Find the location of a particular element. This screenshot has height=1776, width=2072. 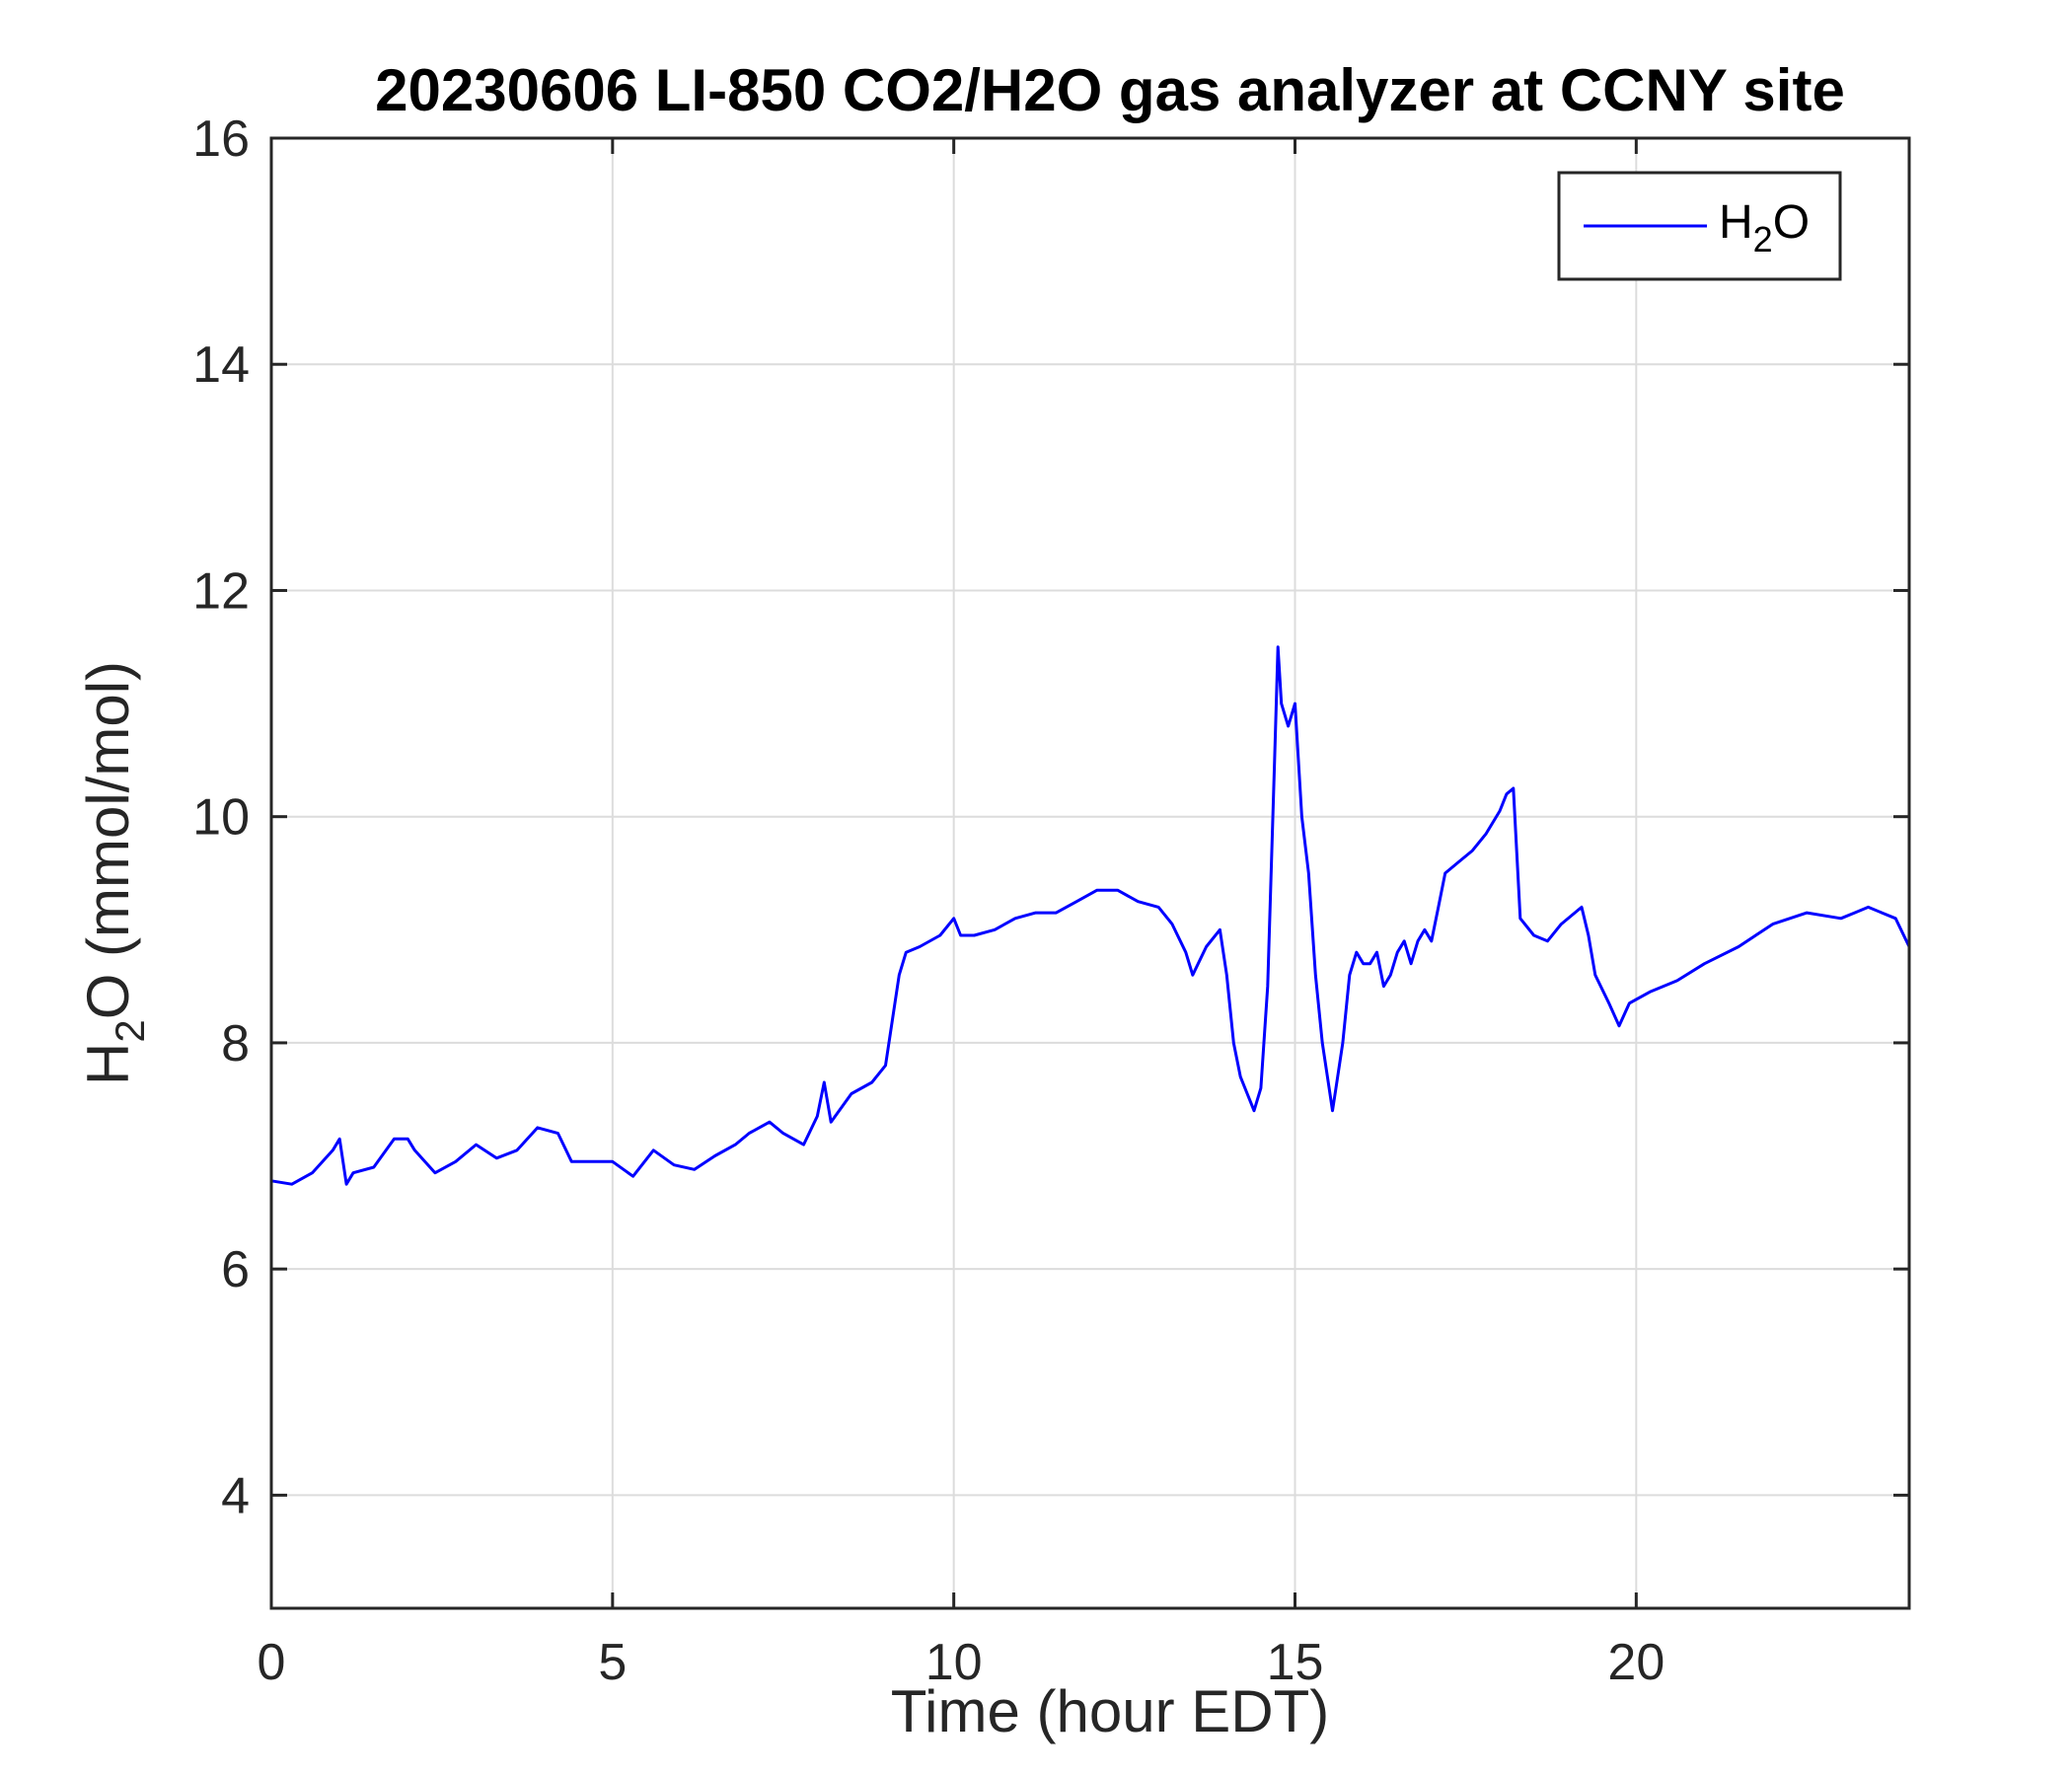

y-tick-label: 16 is located at coordinates (221, 140).